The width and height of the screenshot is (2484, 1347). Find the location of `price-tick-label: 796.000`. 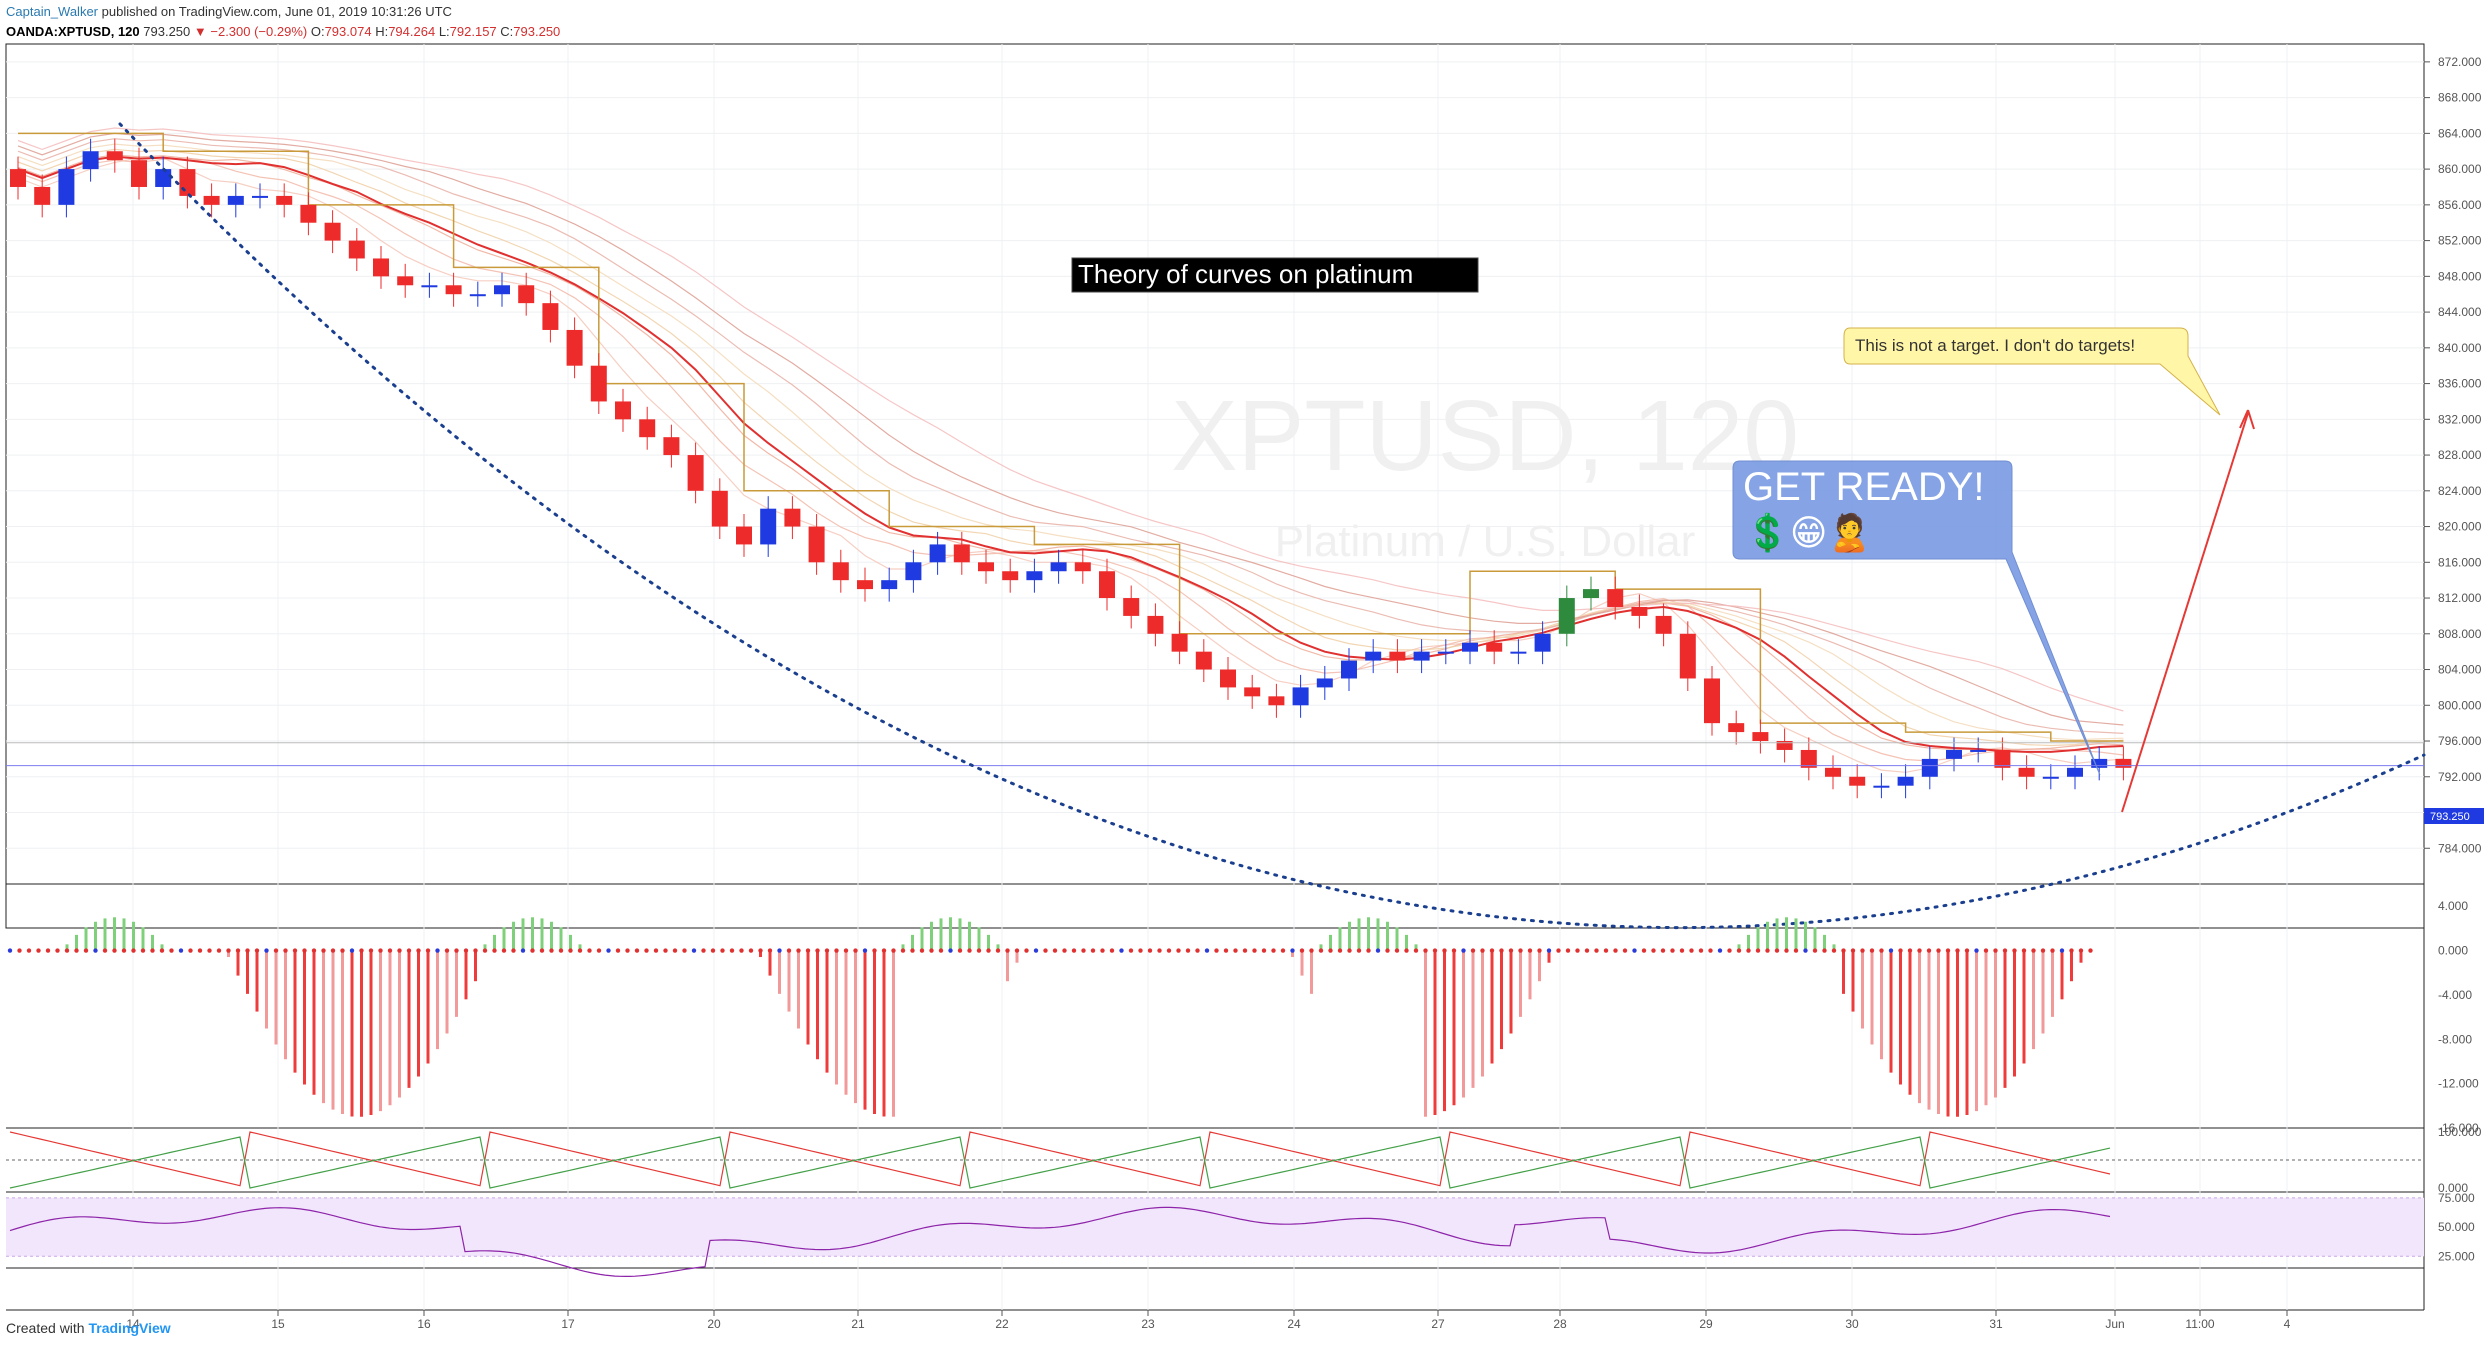

price-tick-label: 796.000 is located at coordinates (2460, 741).